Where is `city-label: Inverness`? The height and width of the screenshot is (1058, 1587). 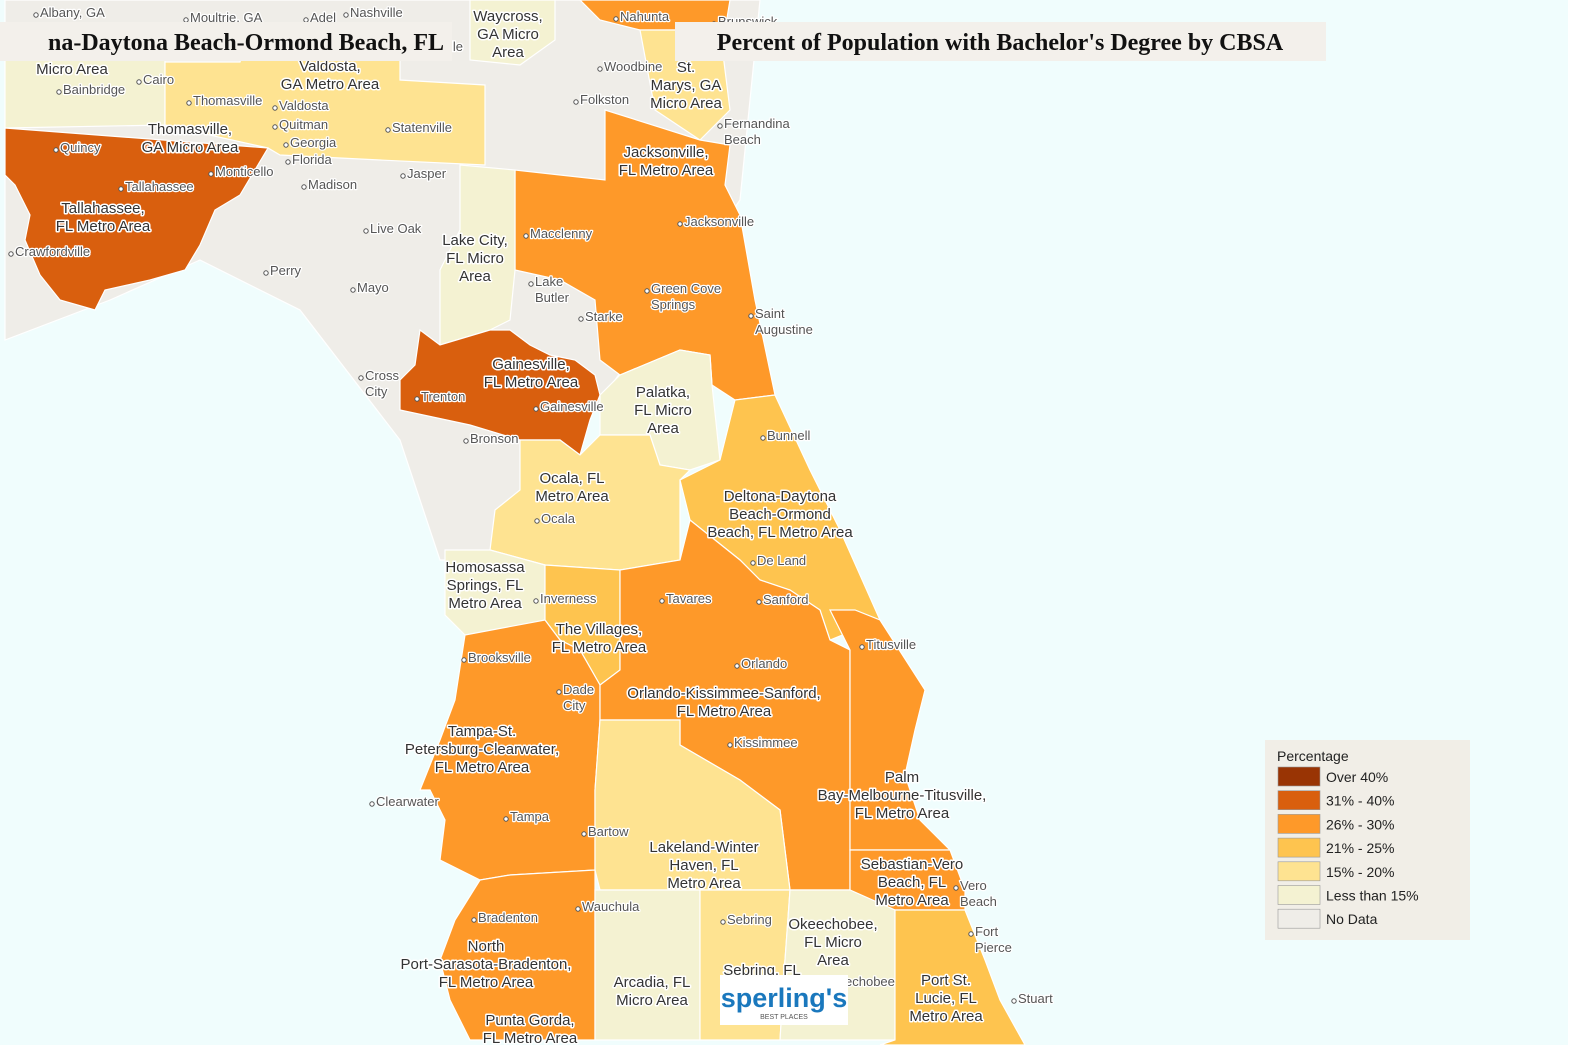
city-label: Inverness is located at coordinates (568, 598).